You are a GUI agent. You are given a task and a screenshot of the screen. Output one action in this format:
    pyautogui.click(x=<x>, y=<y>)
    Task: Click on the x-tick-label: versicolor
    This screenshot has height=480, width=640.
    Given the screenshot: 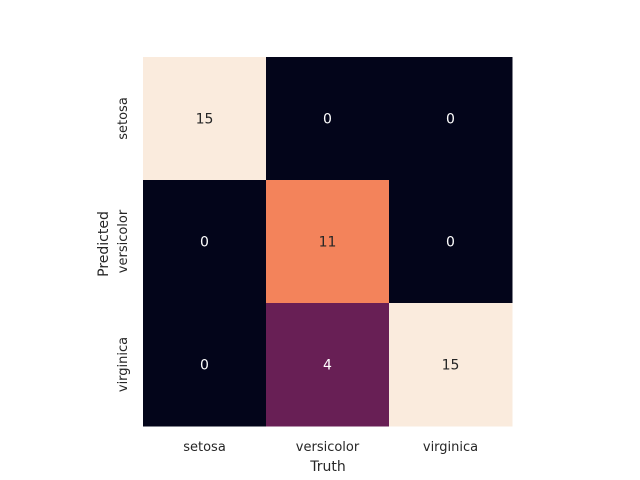 What is the action you would take?
    pyautogui.click(x=328, y=447)
    